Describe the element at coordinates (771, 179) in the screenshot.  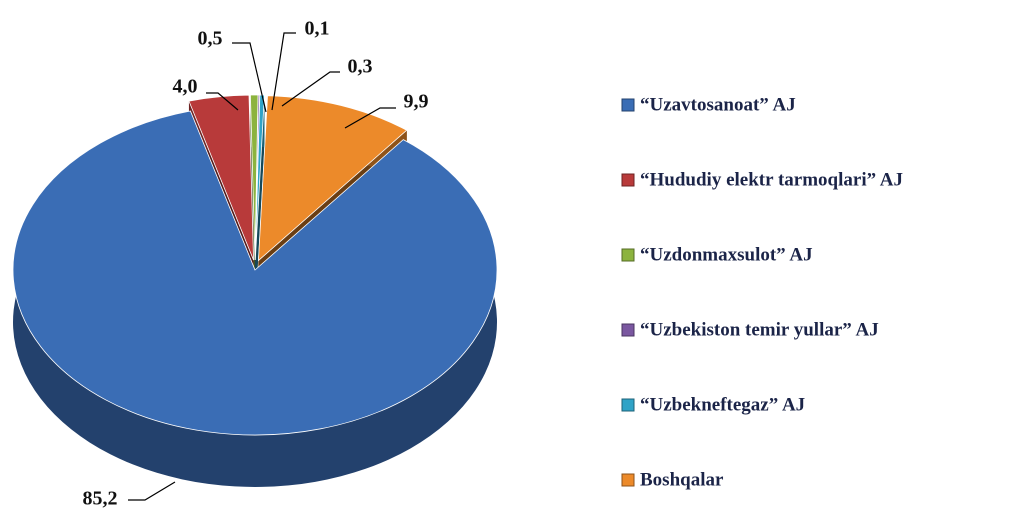
I see `legend-label: “Hududiy elektr tarmoqlari” AJ` at that location.